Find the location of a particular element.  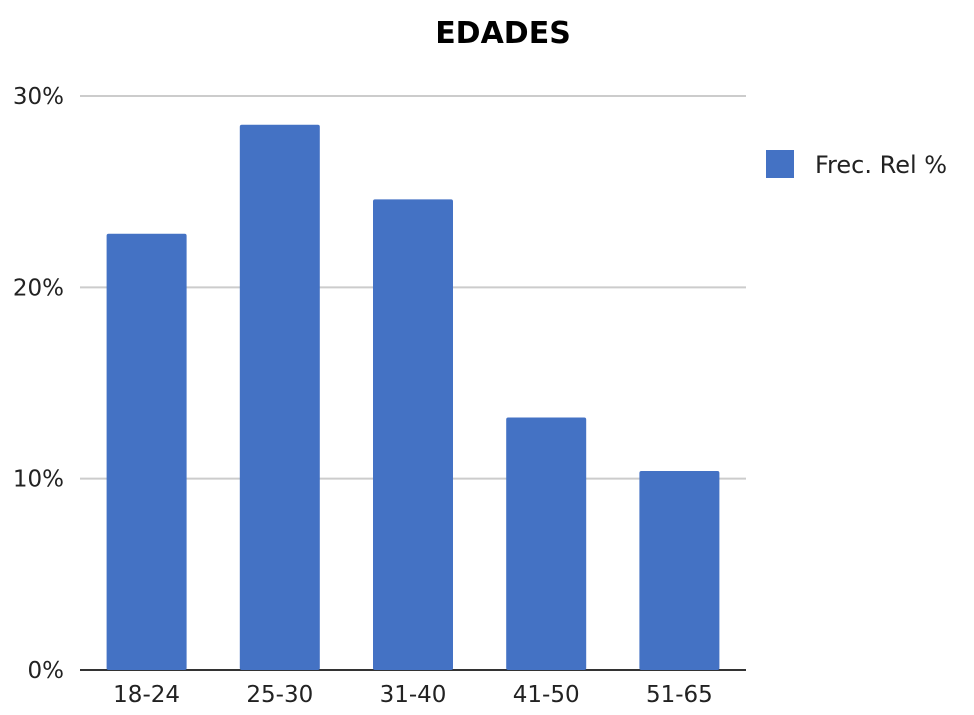

x-tick-label: 18-24 is located at coordinates (146, 695).